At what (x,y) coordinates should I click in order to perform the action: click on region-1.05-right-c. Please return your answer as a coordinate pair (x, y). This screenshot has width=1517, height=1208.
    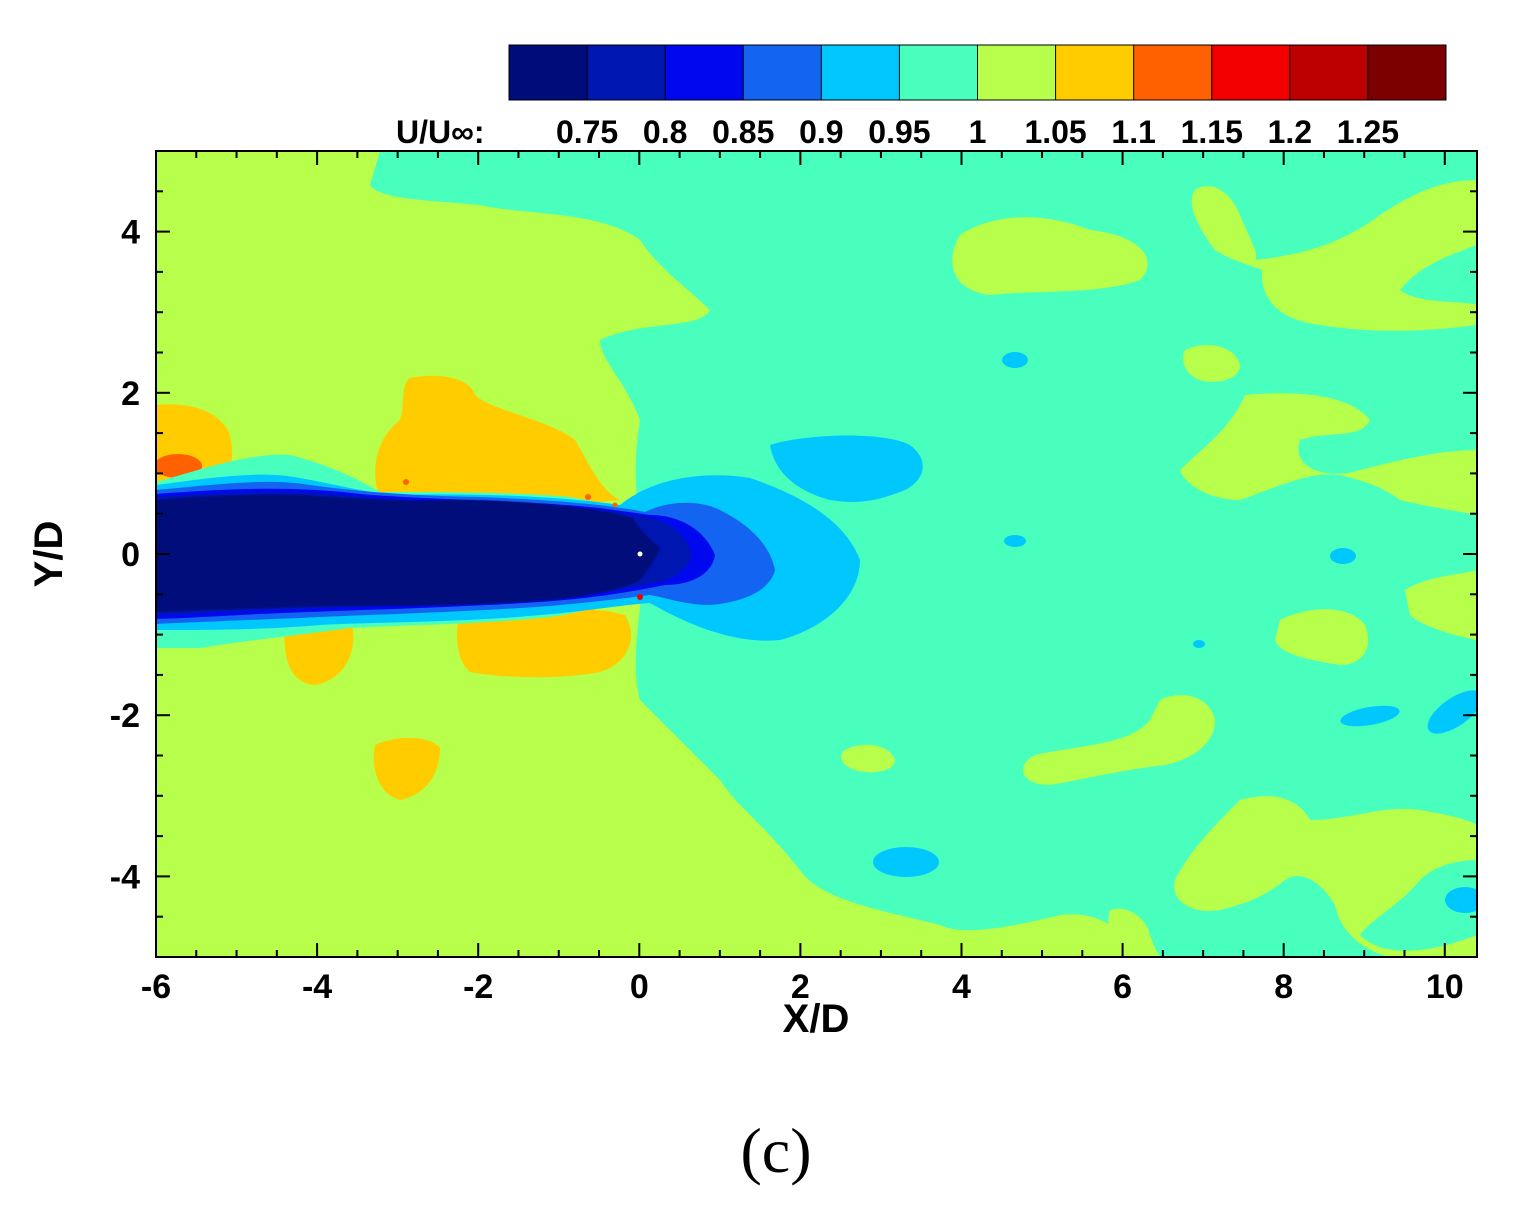
    Looking at the image, I should click on (1211, 363).